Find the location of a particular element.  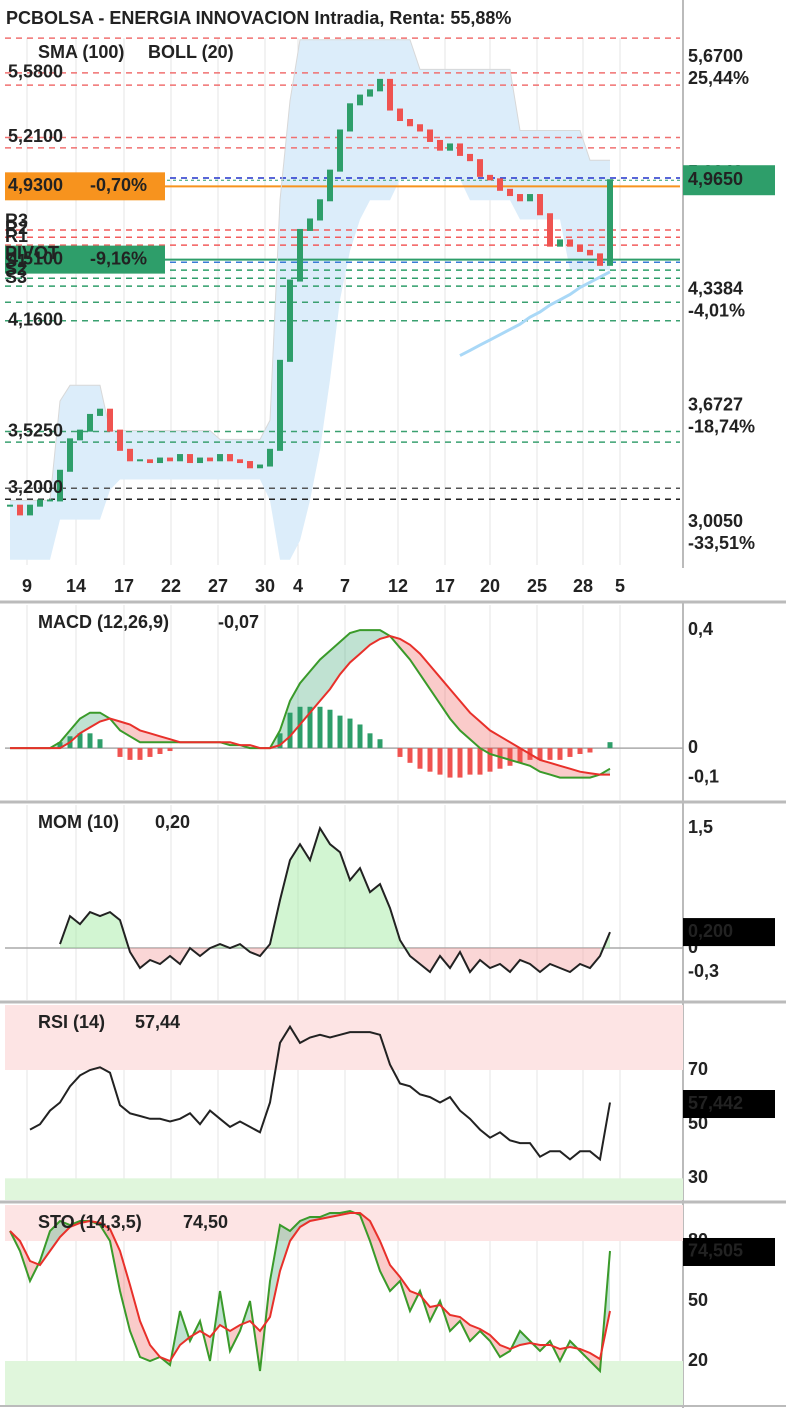

level-label: 5,2100 is located at coordinates (35, 136).